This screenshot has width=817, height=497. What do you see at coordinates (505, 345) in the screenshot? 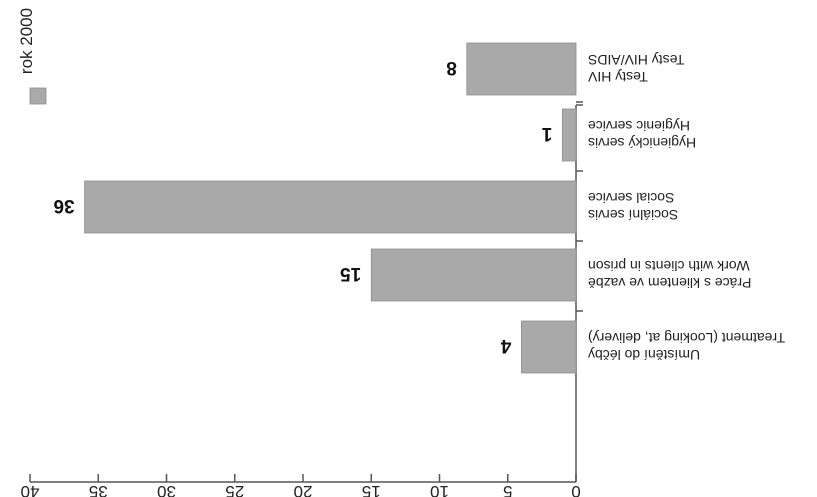
I see `data-label: 4` at bounding box center [505, 345].